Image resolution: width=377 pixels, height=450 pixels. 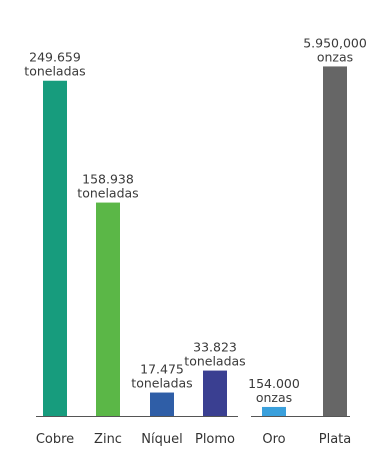 What do you see at coordinates (215, 347) in the screenshot?
I see `value-label-plomo: 33.823` at bounding box center [215, 347].